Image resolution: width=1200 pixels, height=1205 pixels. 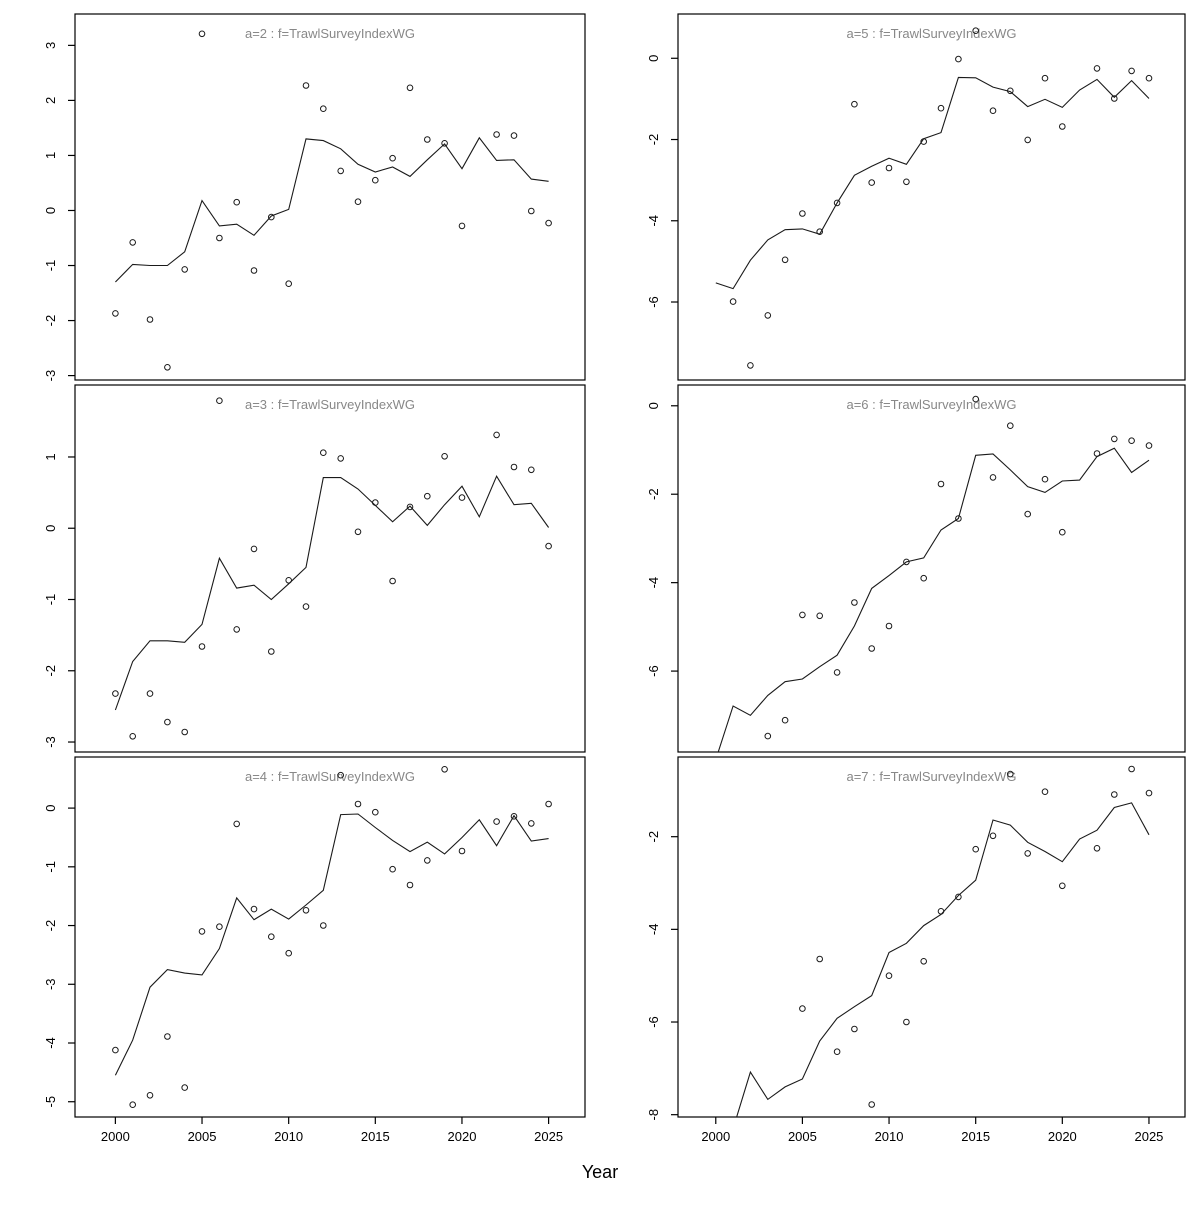 What do you see at coordinates (289, 284) in the screenshot?
I see `data-point-a2-2010` at bounding box center [289, 284].